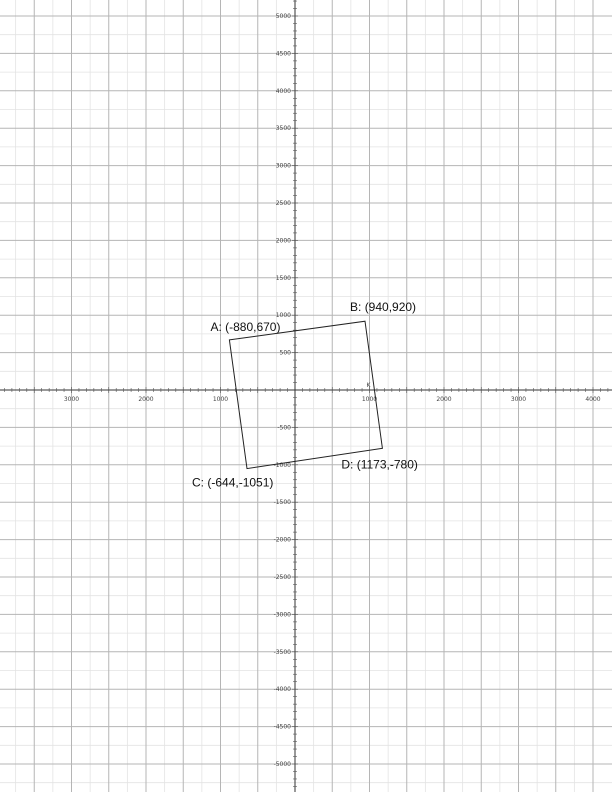 The width and height of the screenshot is (612, 792). Describe the element at coordinates (283, 652) in the screenshot. I see `y-tick-label: -3500` at that location.